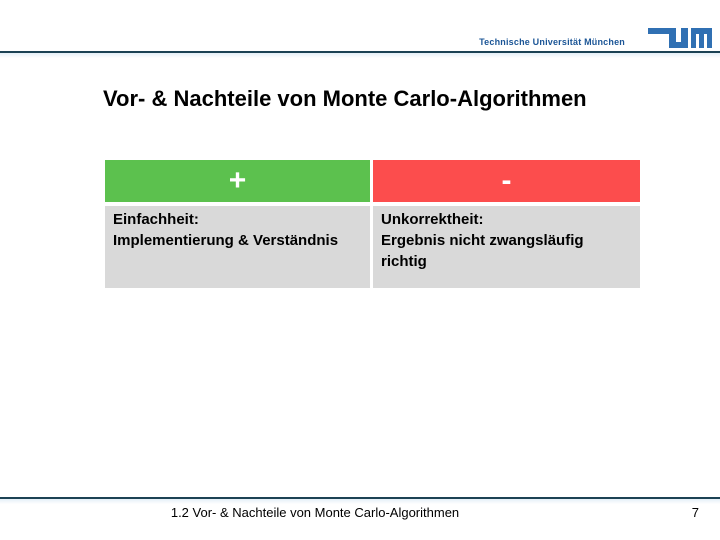 Image resolution: width=720 pixels, height=540 pixels. What do you see at coordinates (680, 38) in the screenshot?
I see `tum-logo-icon` at bounding box center [680, 38].